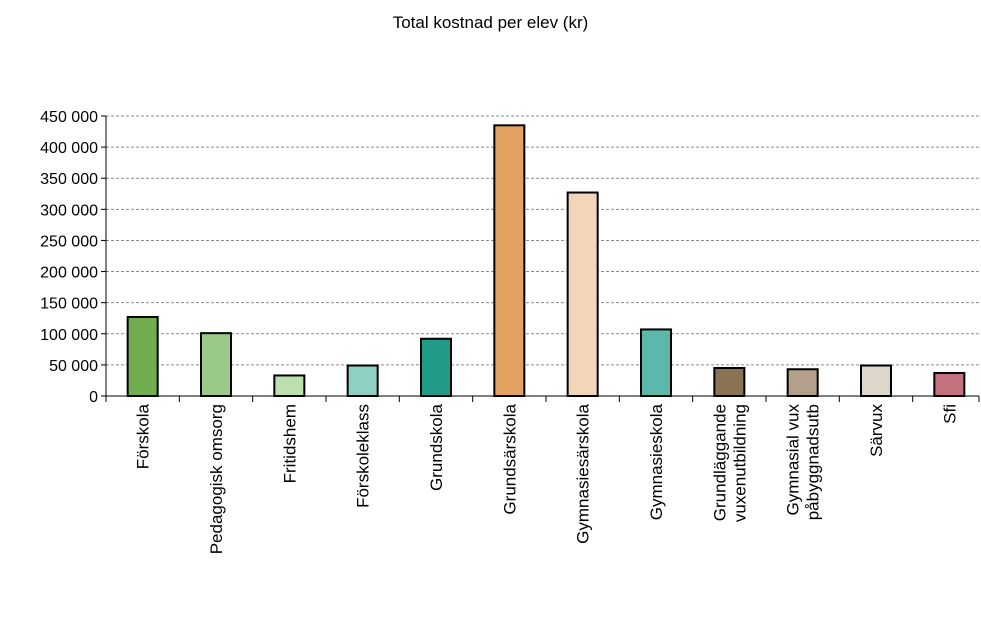 The width and height of the screenshot is (981, 617). Describe the element at coordinates (69, 117) in the screenshot. I see `y-tick-label: 450 000` at that location.